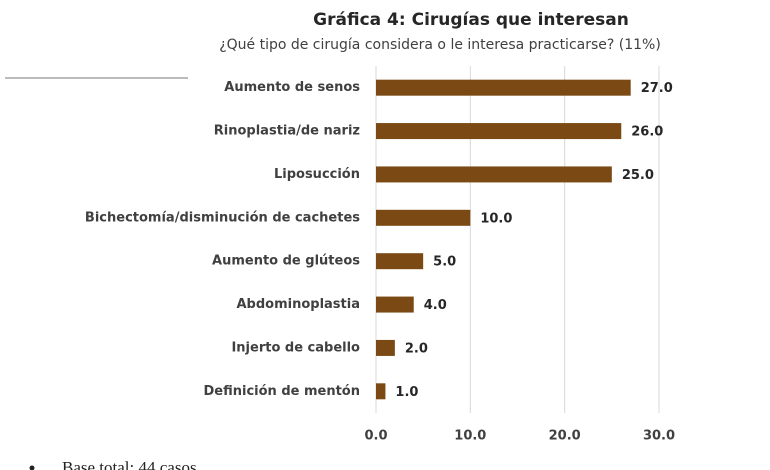  I want to click on chart-title: Gráfica 4: Cirugías que interesan, so click(471, 20).